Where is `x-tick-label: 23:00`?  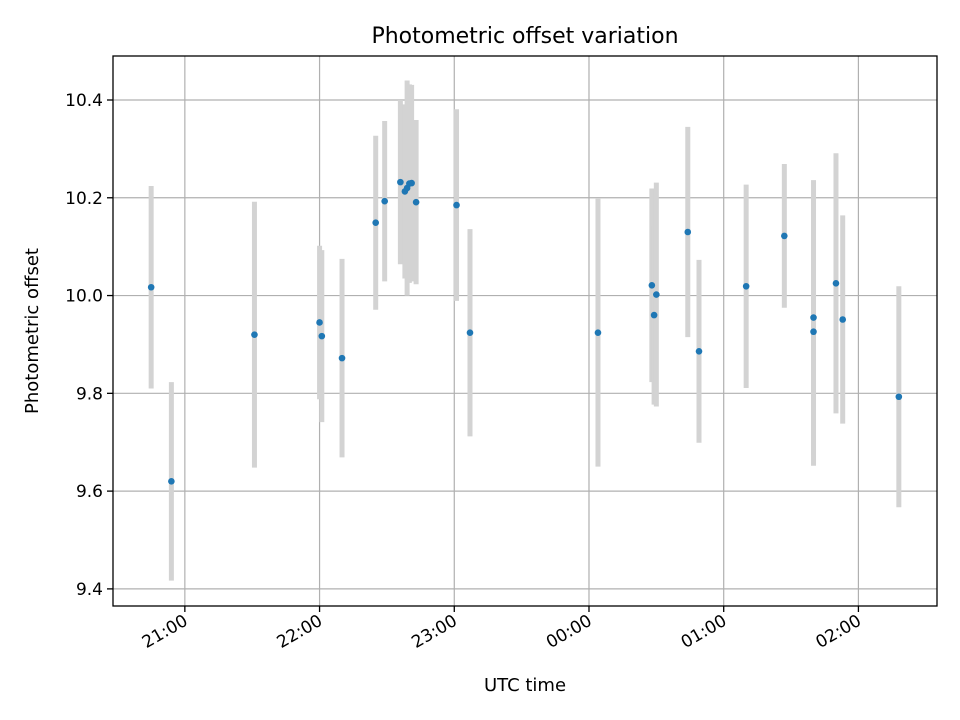
x-tick-label: 23:00 is located at coordinates (434, 632).